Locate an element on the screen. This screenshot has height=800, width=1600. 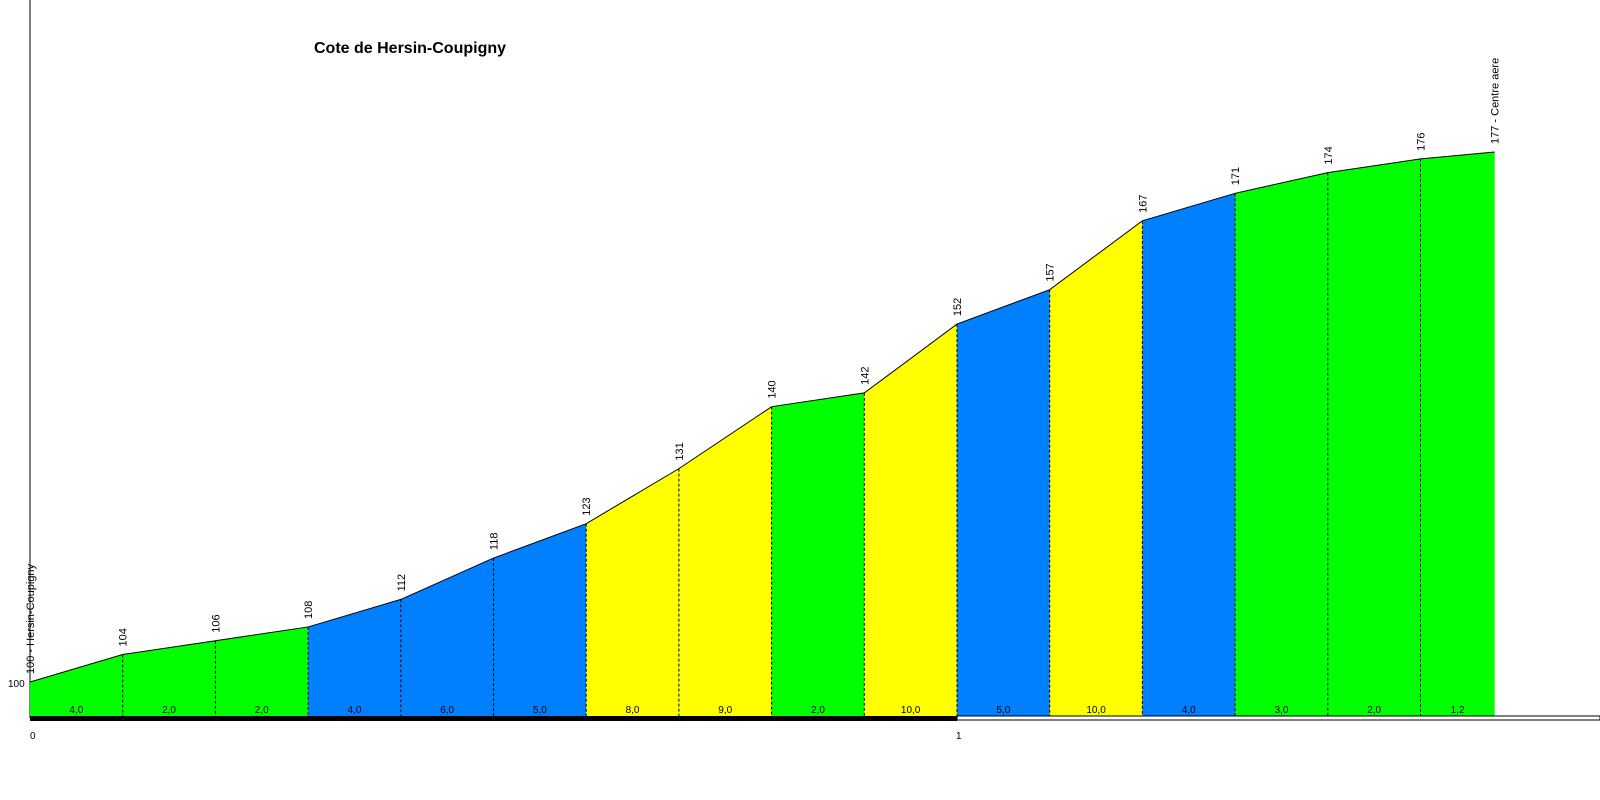
elevation-label: 100 - Hersin-Coupigny is located at coordinates (31, 618).